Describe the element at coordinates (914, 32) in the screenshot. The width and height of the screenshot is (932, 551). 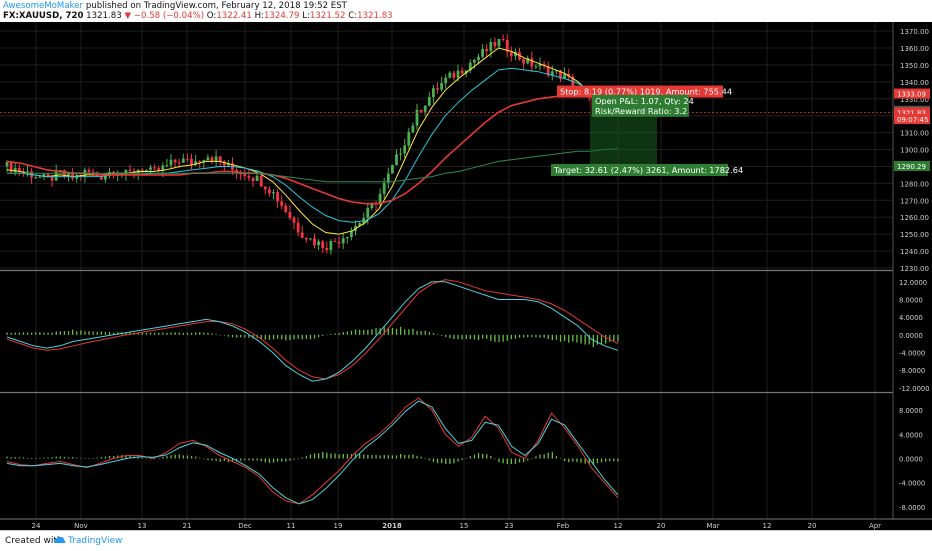
I see `price-tick-label: 1370.00` at that location.